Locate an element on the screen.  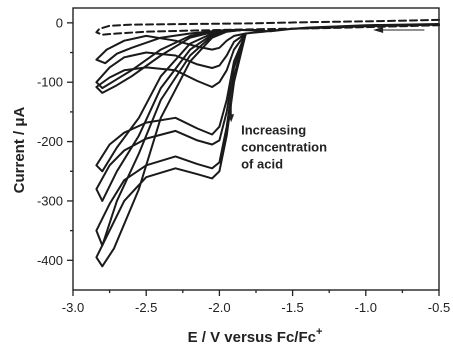
x-tick-label: -1.5 is located at coordinates (292, 307).